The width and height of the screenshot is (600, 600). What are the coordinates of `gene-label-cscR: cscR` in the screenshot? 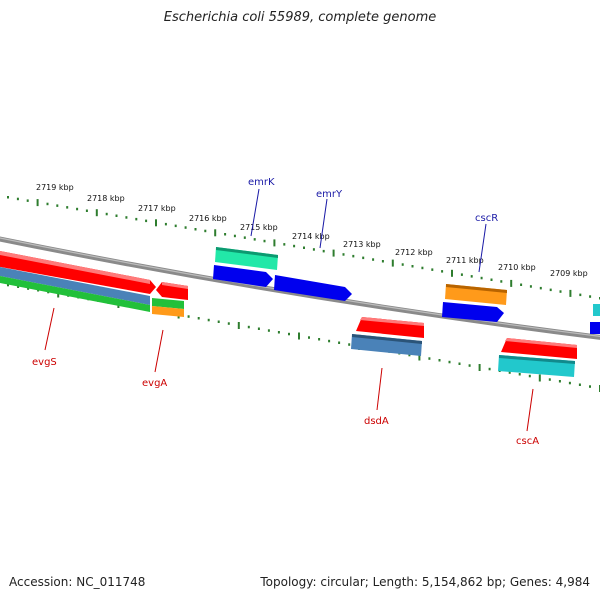 It's located at (486, 218).